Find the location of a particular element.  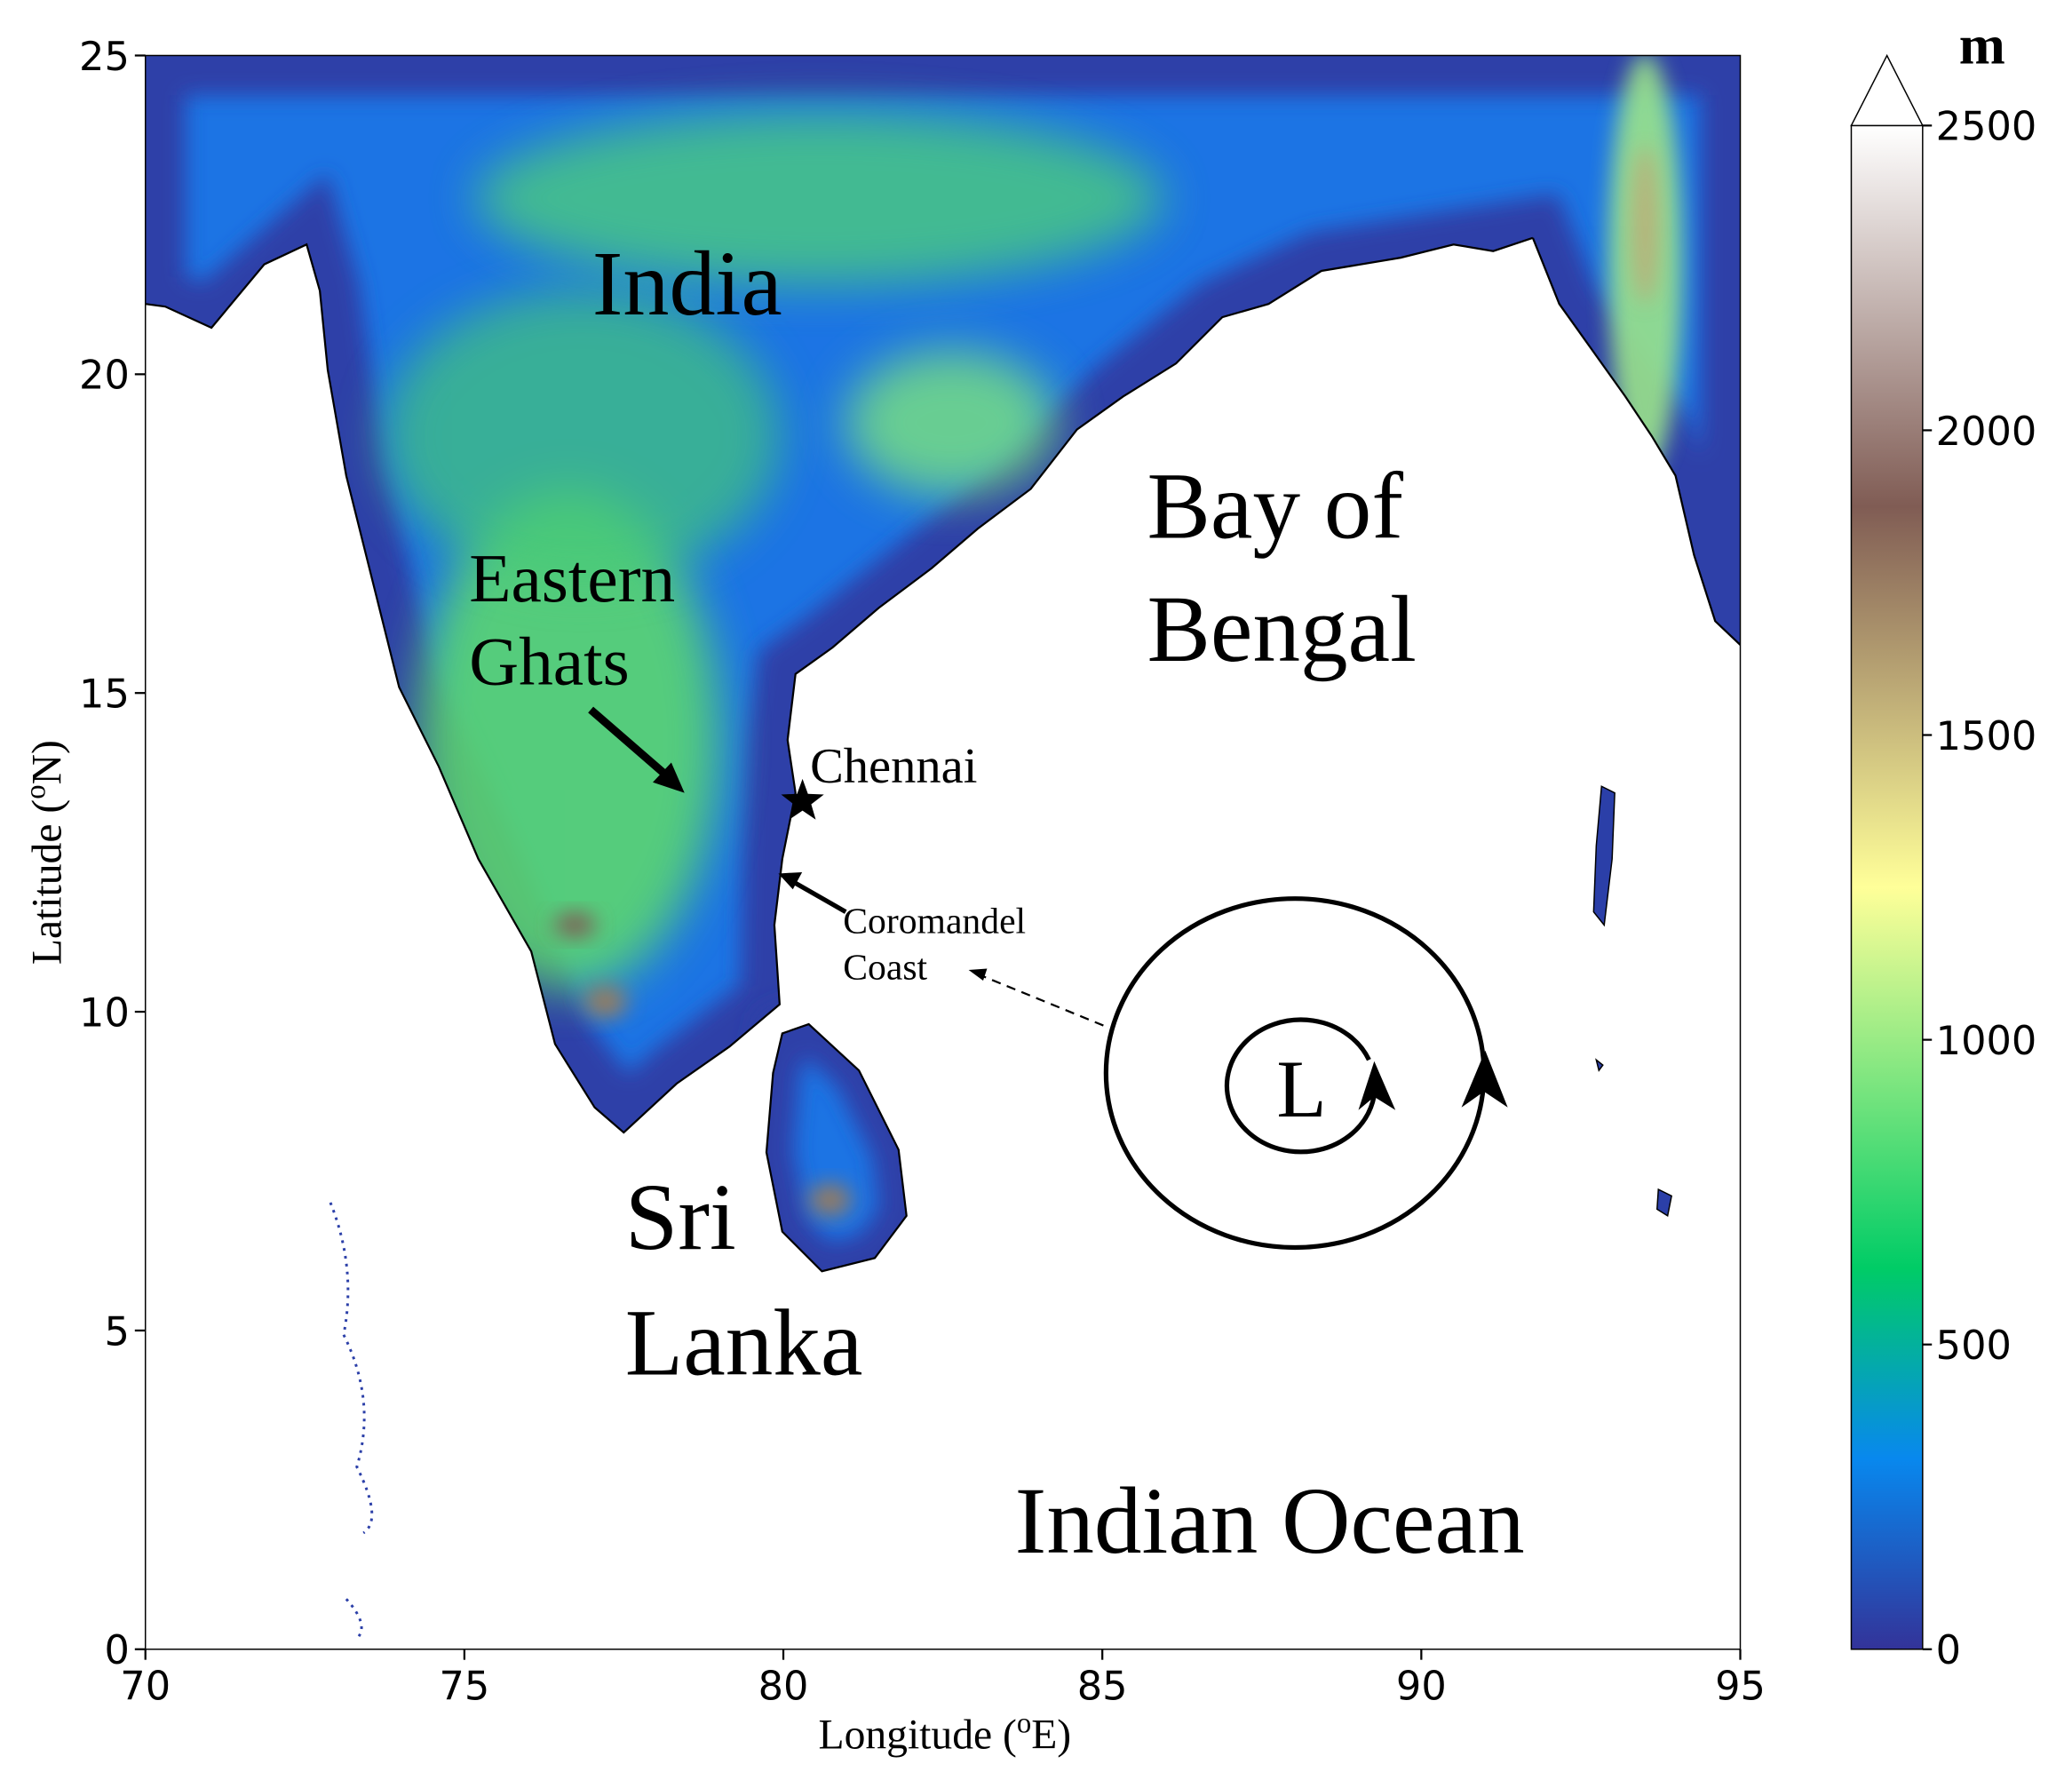

annotation: Bay of is located at coordinates (1275, 507).